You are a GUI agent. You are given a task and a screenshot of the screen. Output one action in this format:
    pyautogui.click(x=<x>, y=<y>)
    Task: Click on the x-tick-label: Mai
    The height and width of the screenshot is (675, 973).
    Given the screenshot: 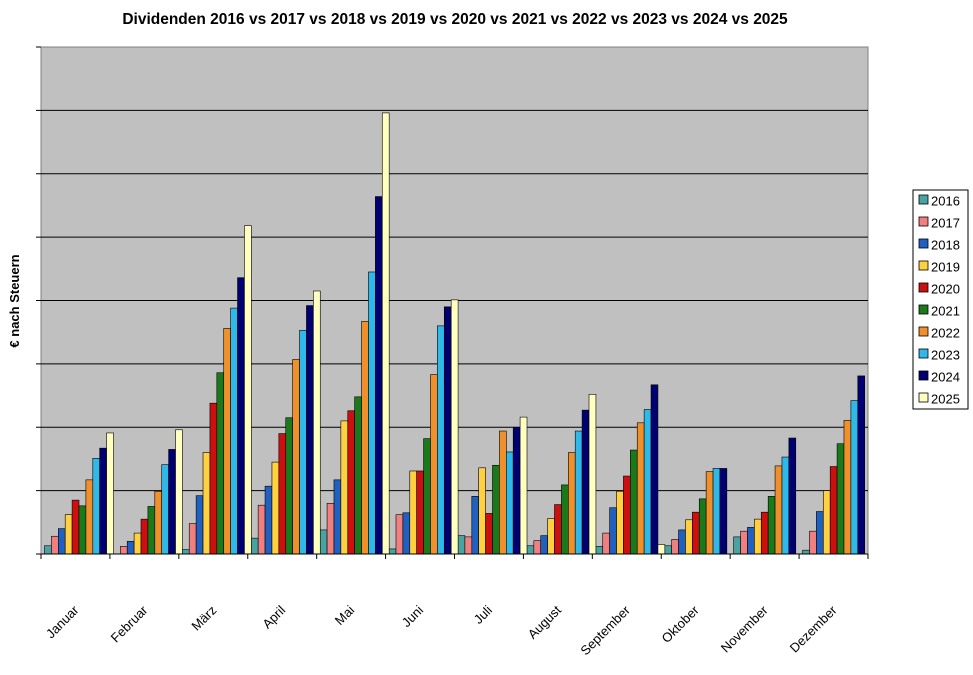 What is the action you would take?
    pyautogui.click(x=344, y=614)
    